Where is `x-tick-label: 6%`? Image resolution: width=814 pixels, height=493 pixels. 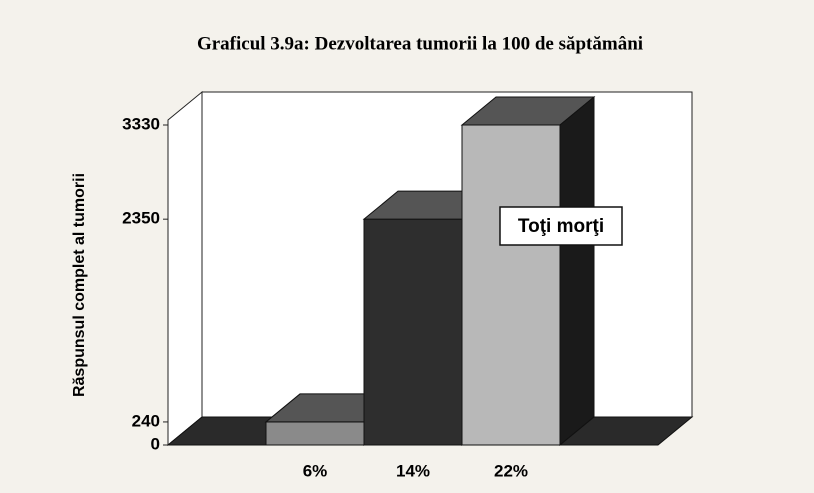
x-tick-label: 6% is located at coordinates (315, 470).